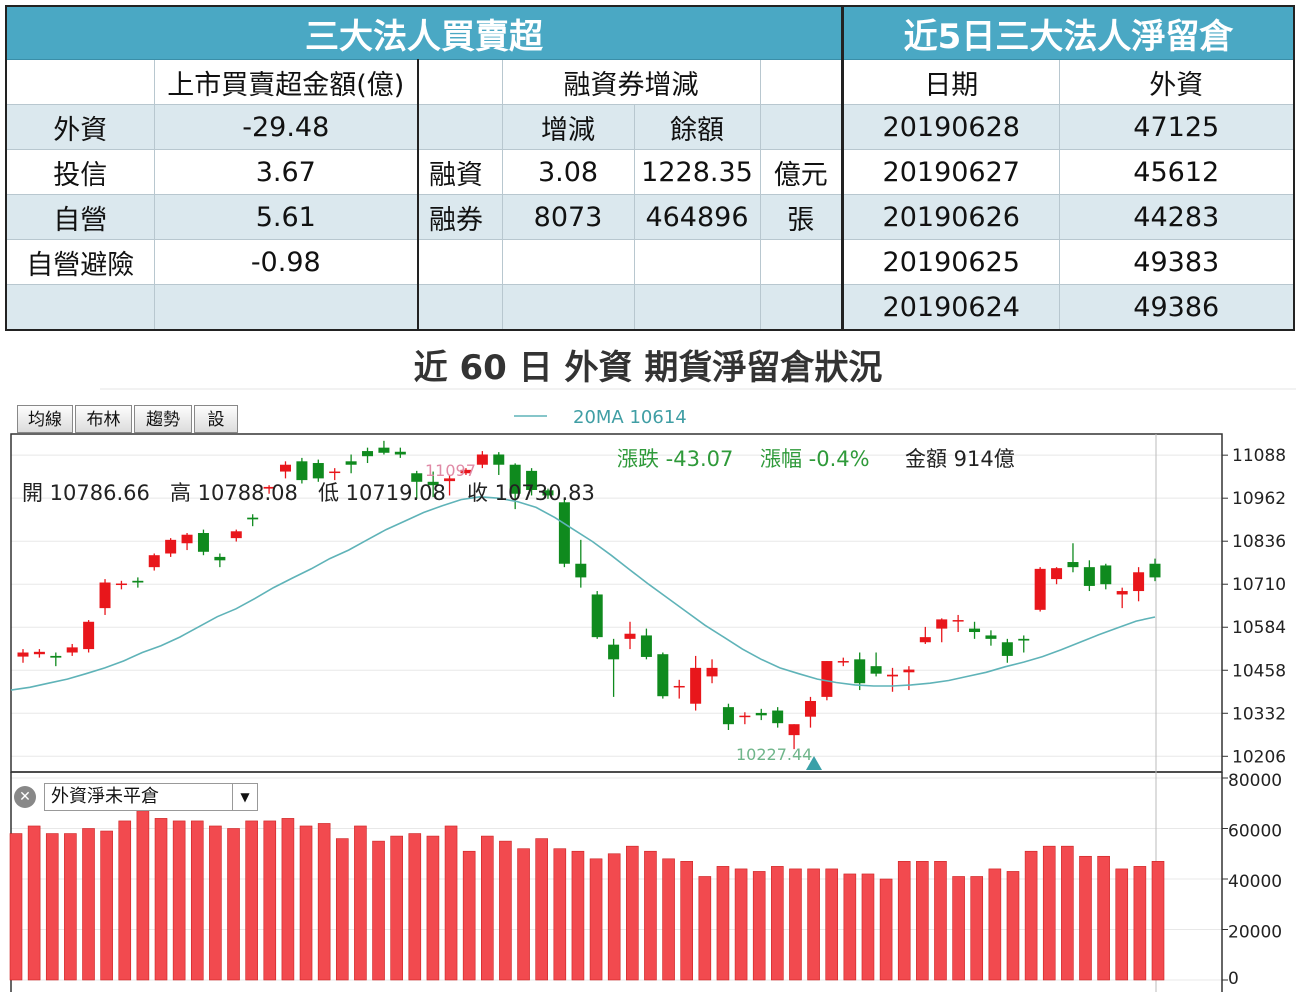 The width and height of the screenshot is (1296, 992). I want to click on info-high: 高 10788.08, so click(234, 493).